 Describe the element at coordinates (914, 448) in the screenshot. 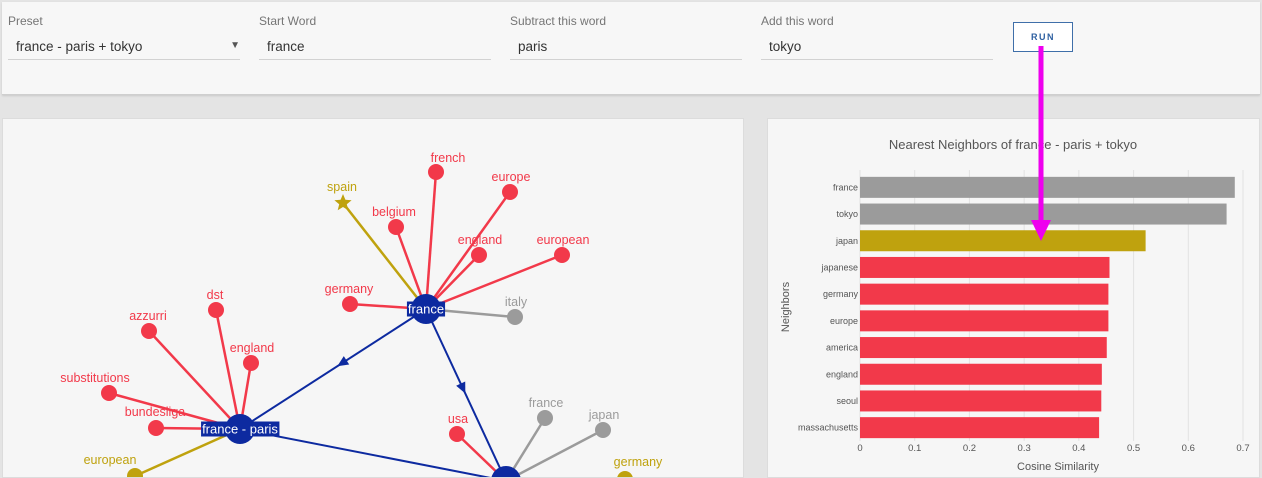

I see `x-tick-label: 0.1` at that location.